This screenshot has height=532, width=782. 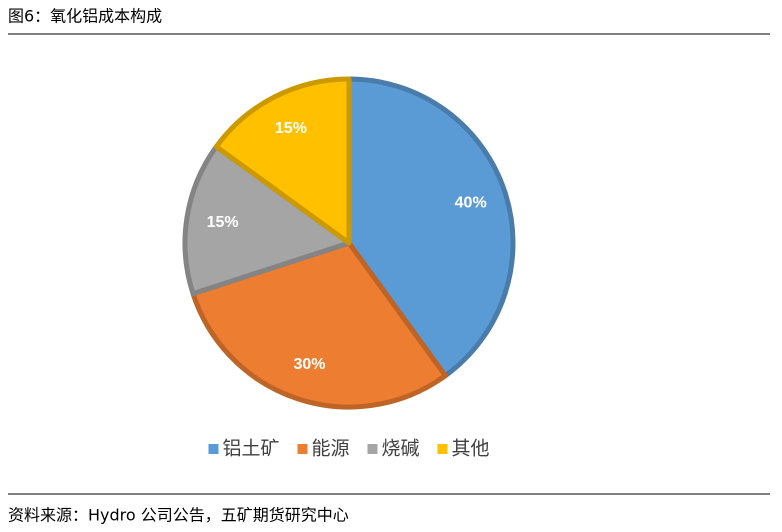 What do you see at coordinates (401, 449) in the screenshot?
I see `legend-label: 烧碱` at bounding box center [401, 449].